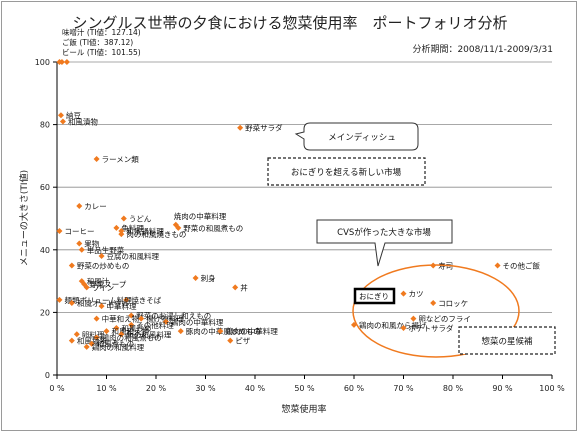  I want to click on data-point-label: 和風炒め, so click(136, 328).